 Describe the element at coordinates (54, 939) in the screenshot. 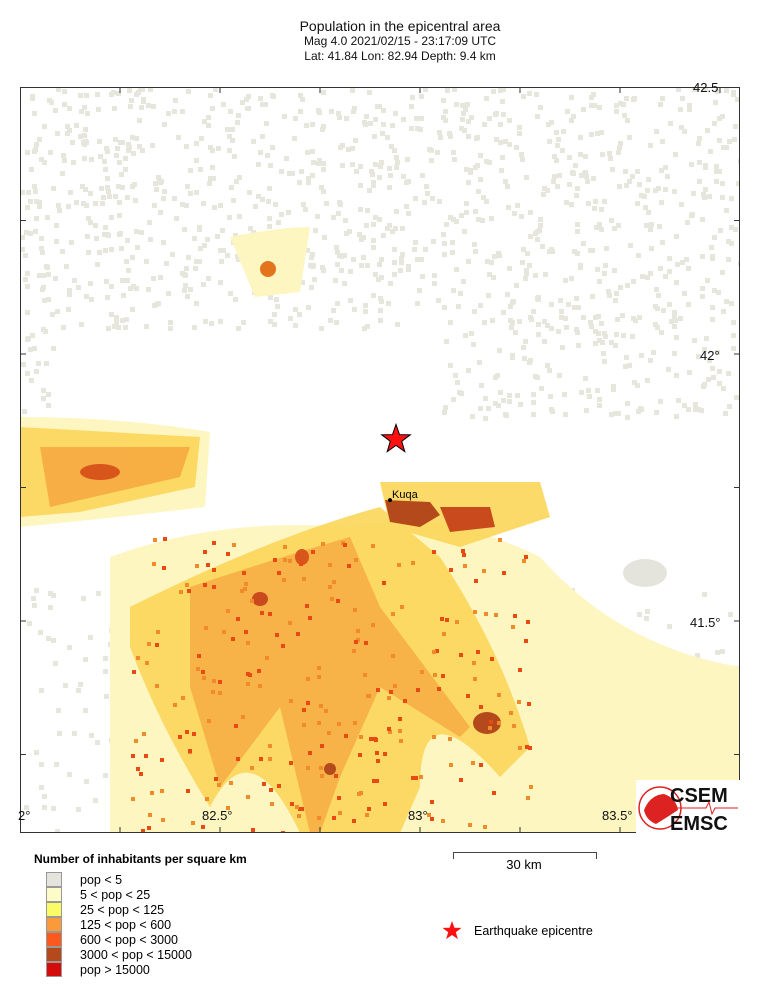

I see `legend-swatch` at that location.